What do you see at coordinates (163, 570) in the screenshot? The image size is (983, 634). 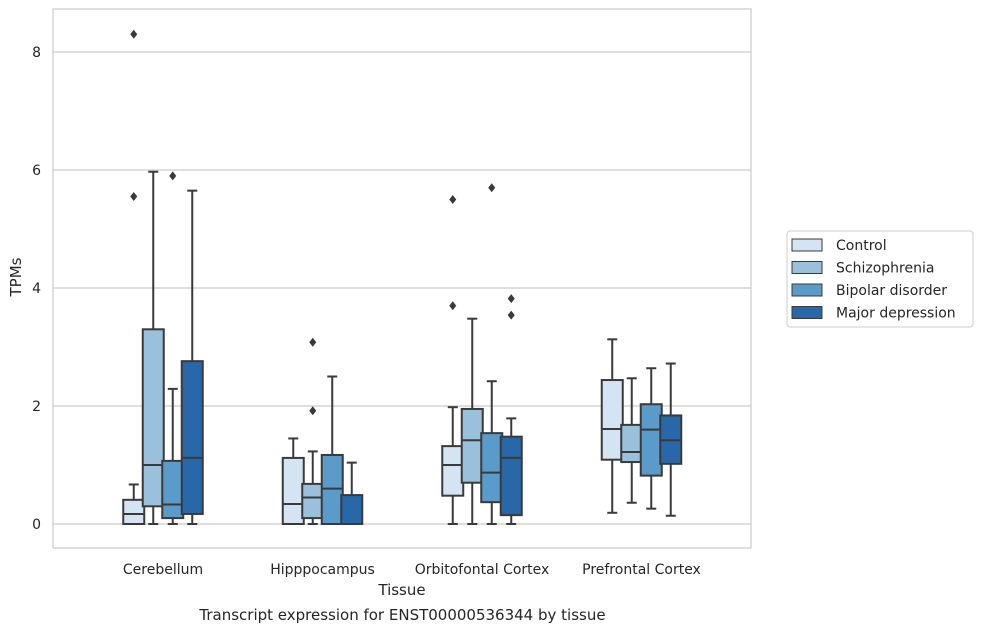 I see `x-tick-label: Cerebellum` at bounding box center [163, 570].